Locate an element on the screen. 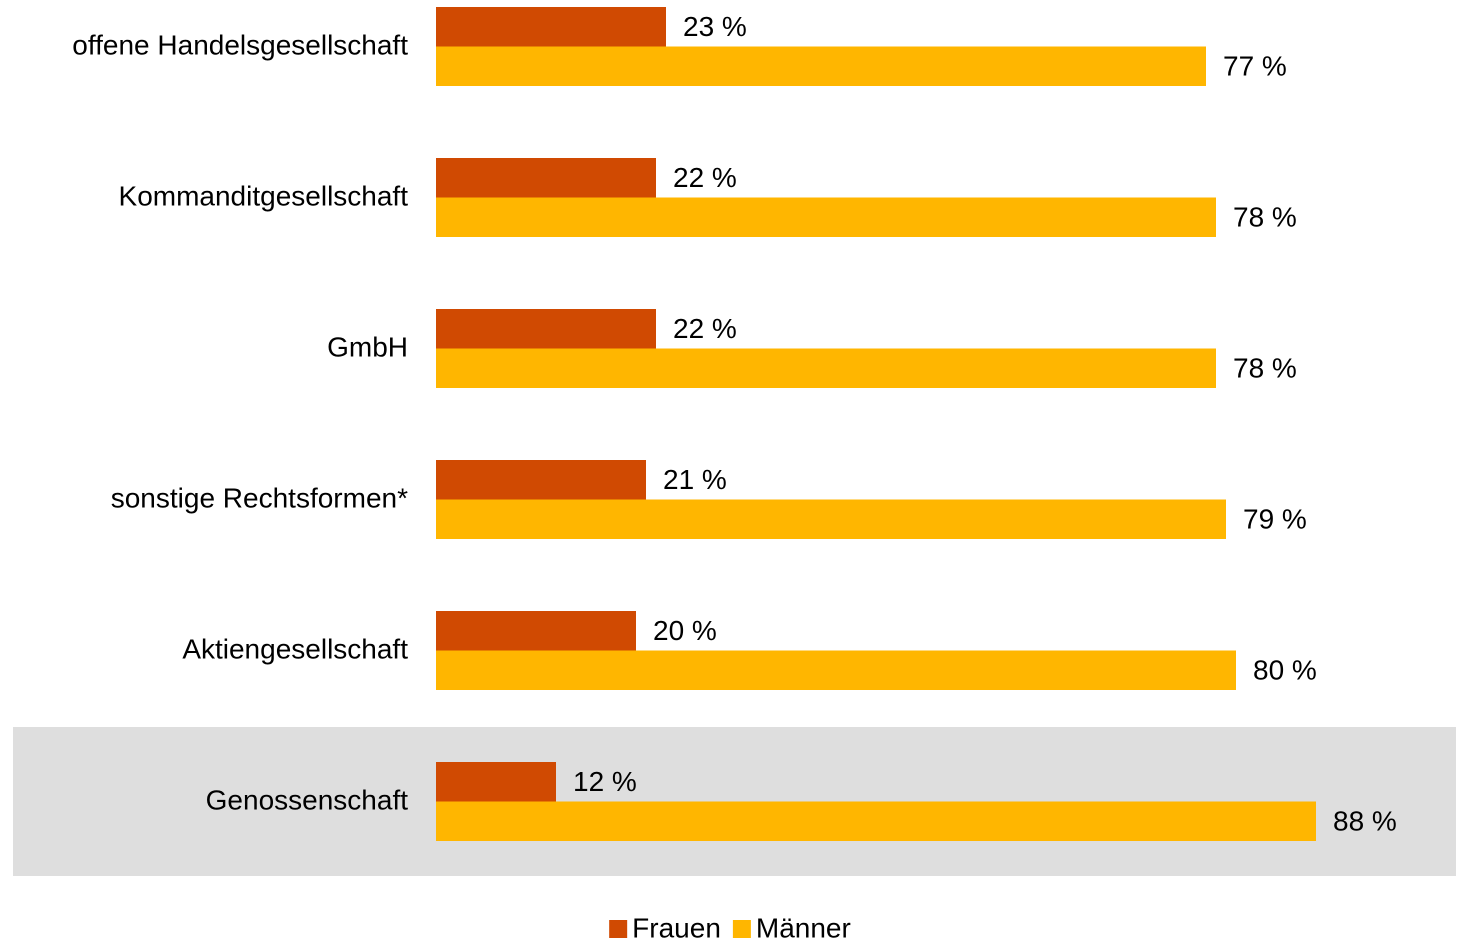 This screenshot has height=944, width=1460. value-label: 23 % is located at coordinates (715, 26).